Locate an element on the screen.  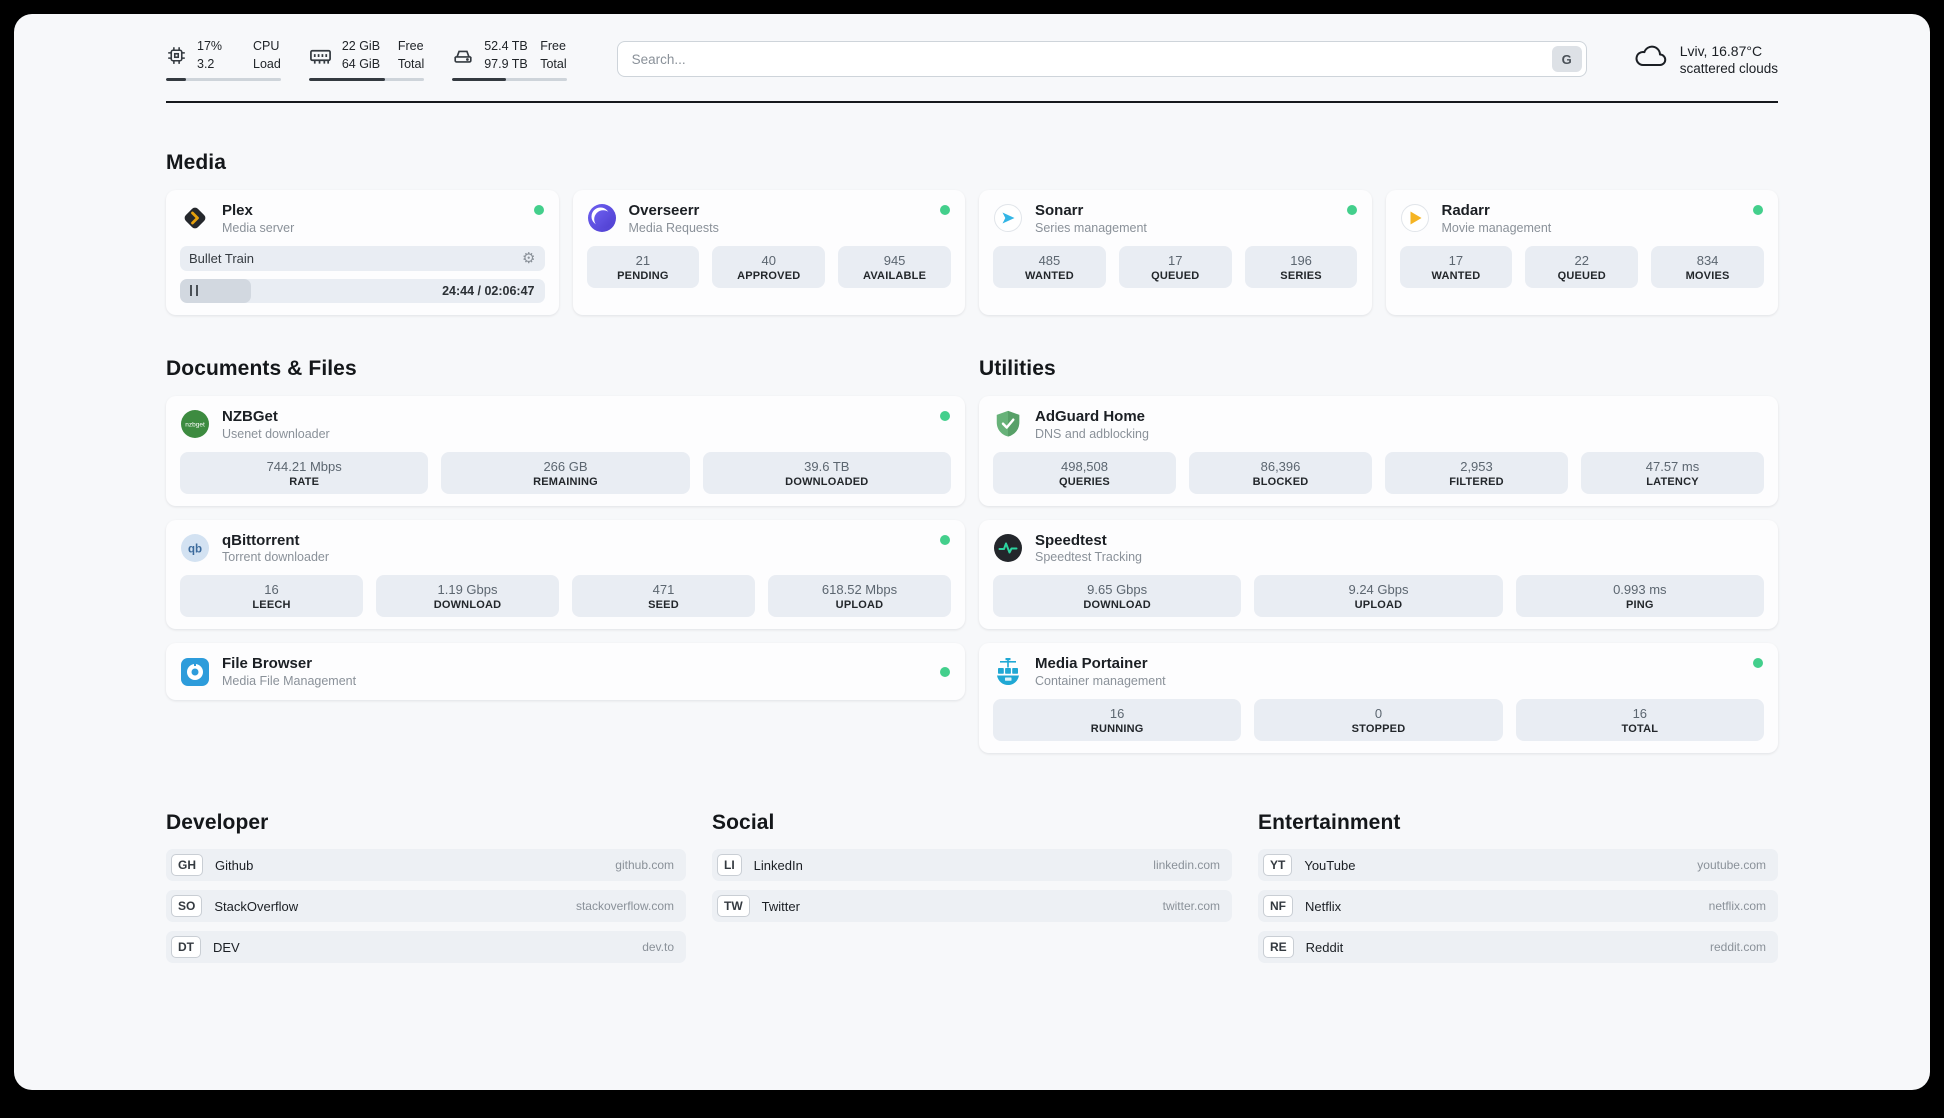
search-bar: G is located at coordinates (1101, 59).